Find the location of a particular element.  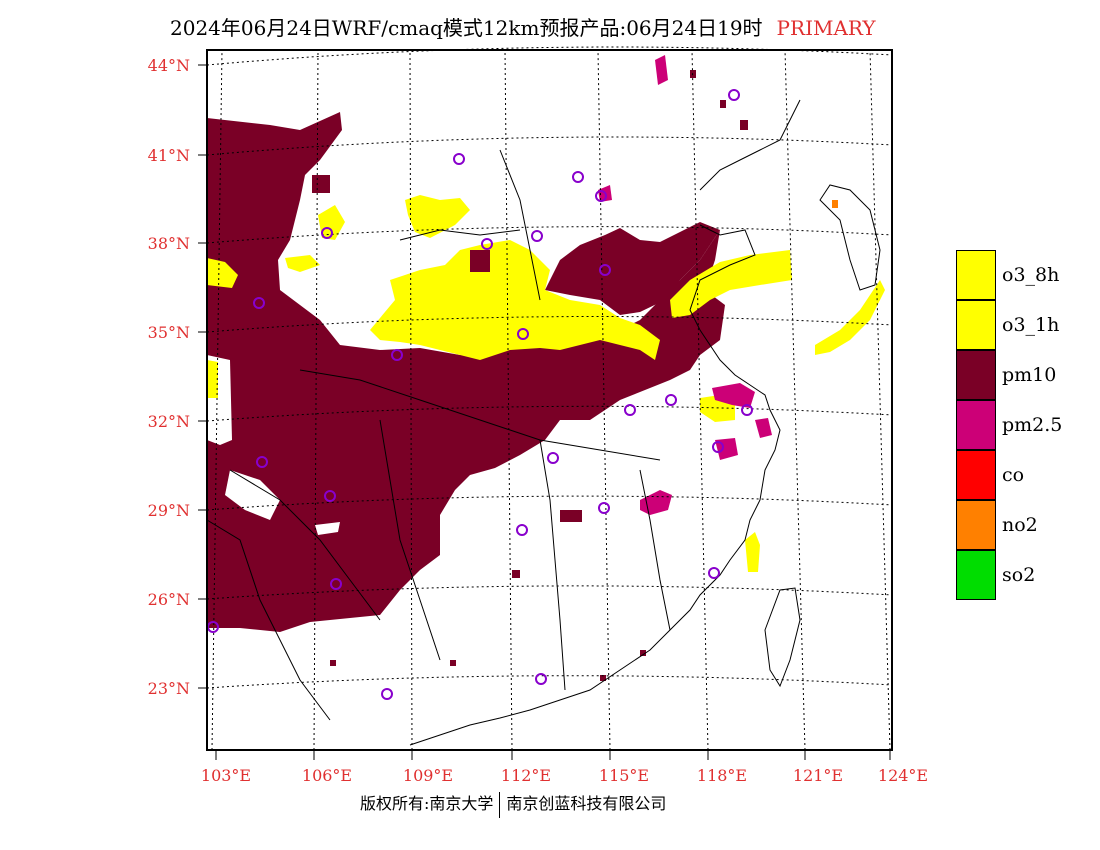

title-primary: PRIMARY is located at coordinates (826, 28).